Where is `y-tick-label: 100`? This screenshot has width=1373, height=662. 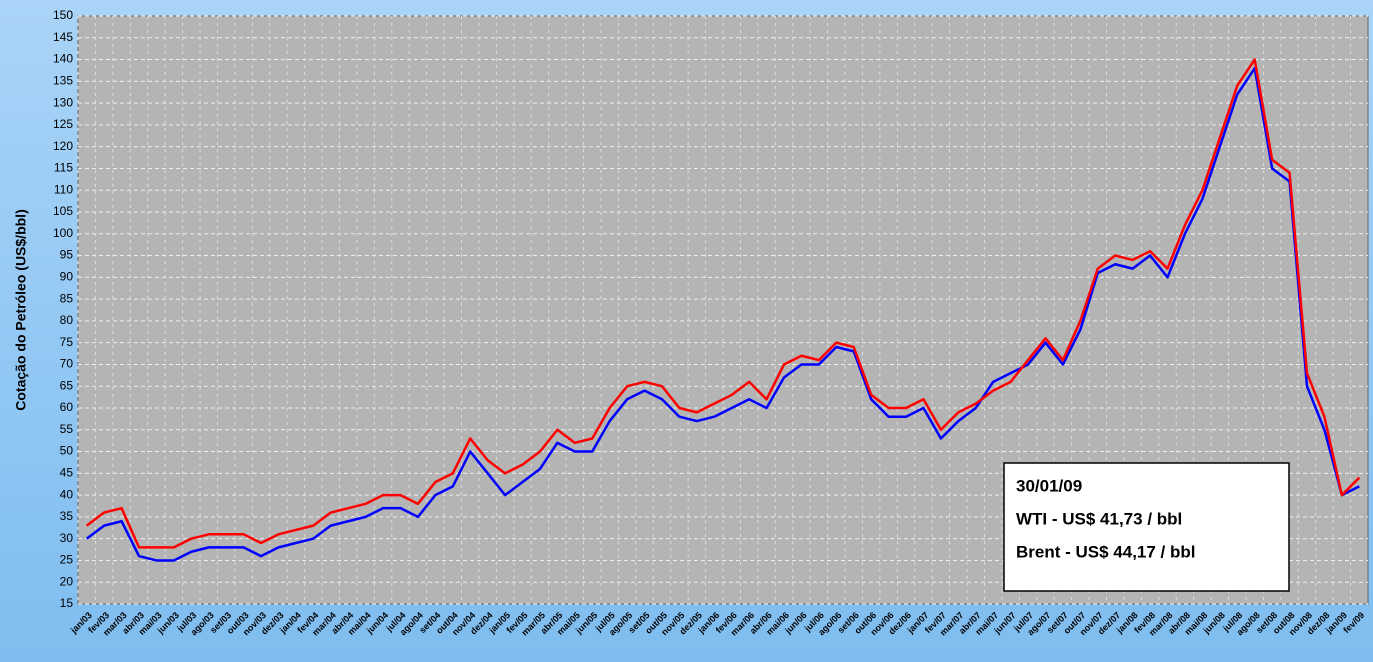
y-tick-label: 100 is located at coordinates (63, 233).